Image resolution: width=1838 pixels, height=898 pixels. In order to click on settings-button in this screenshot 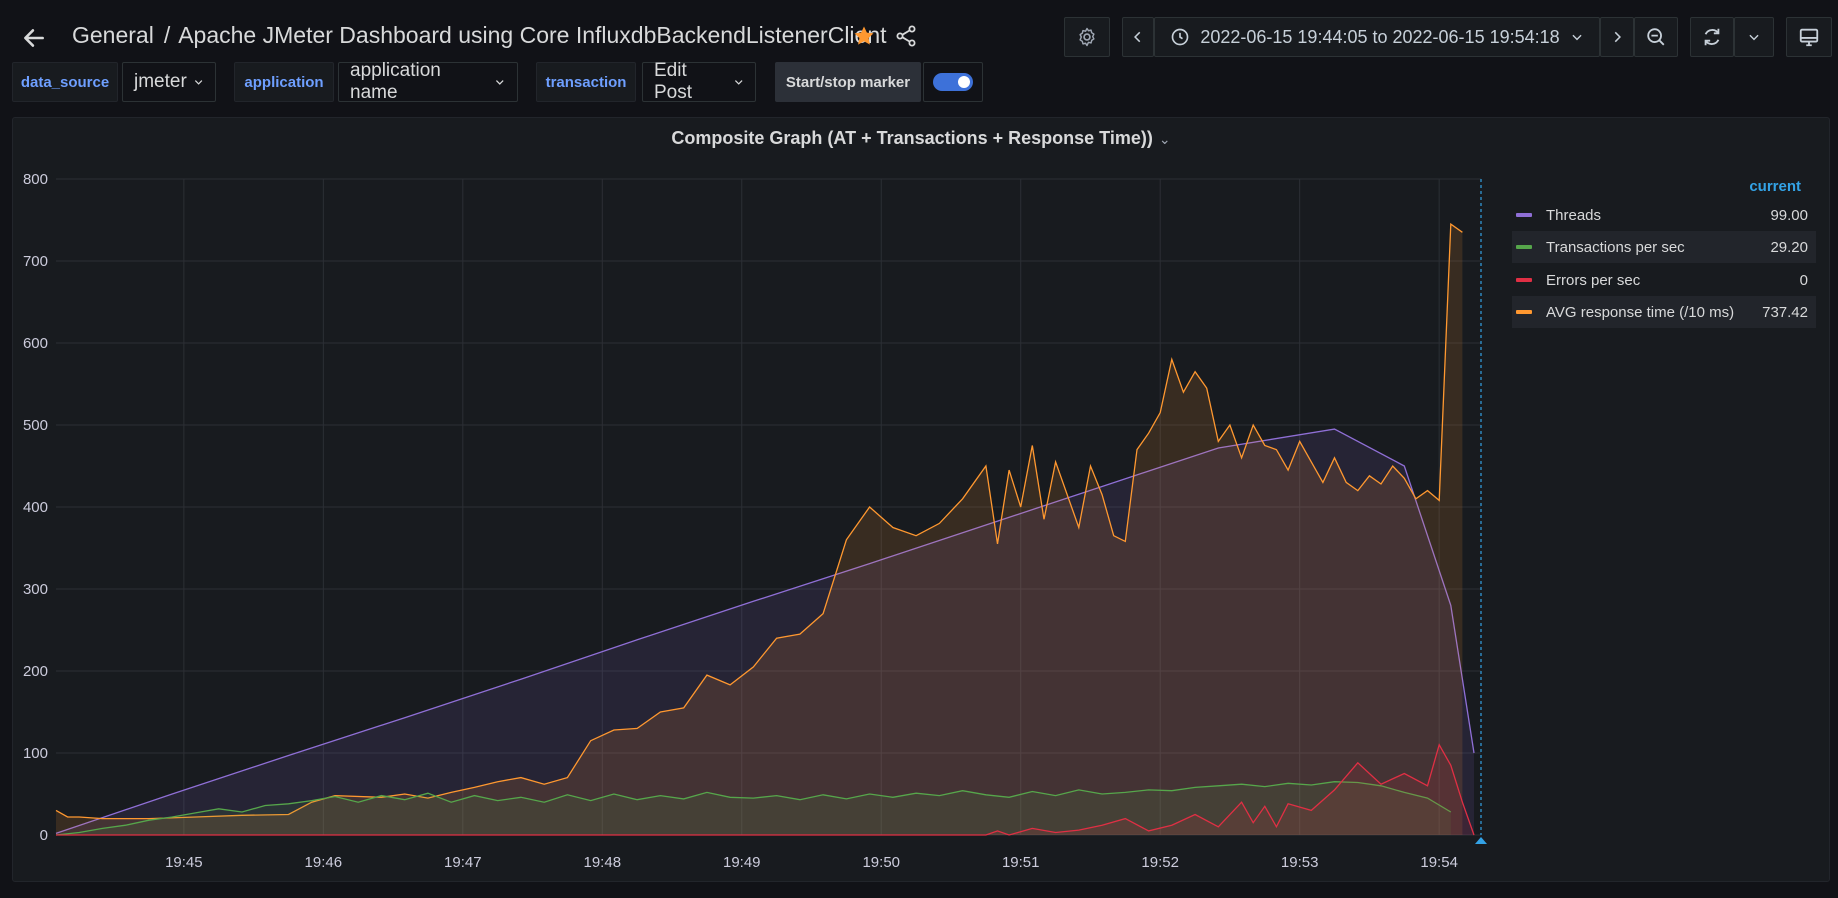, I will do `click(1087, 37)`.